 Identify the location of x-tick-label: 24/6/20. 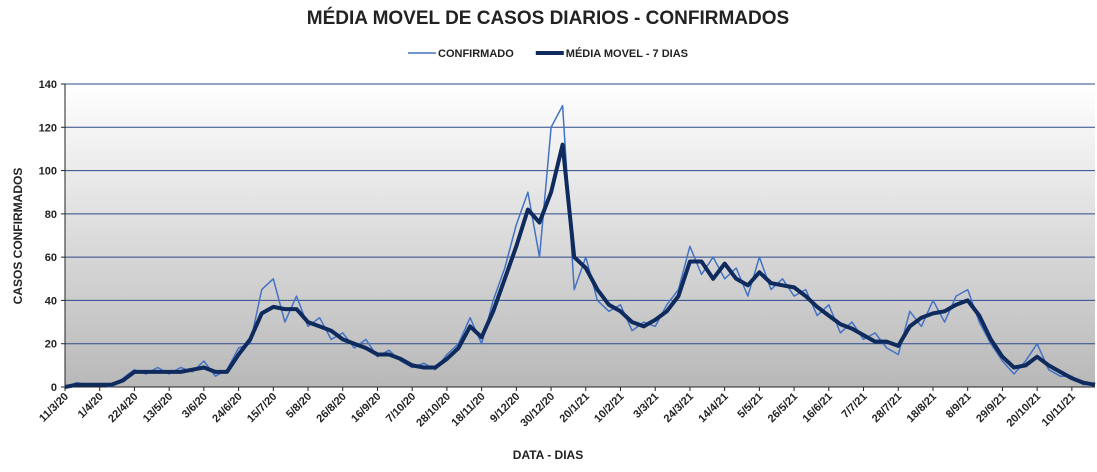
(227, 408).